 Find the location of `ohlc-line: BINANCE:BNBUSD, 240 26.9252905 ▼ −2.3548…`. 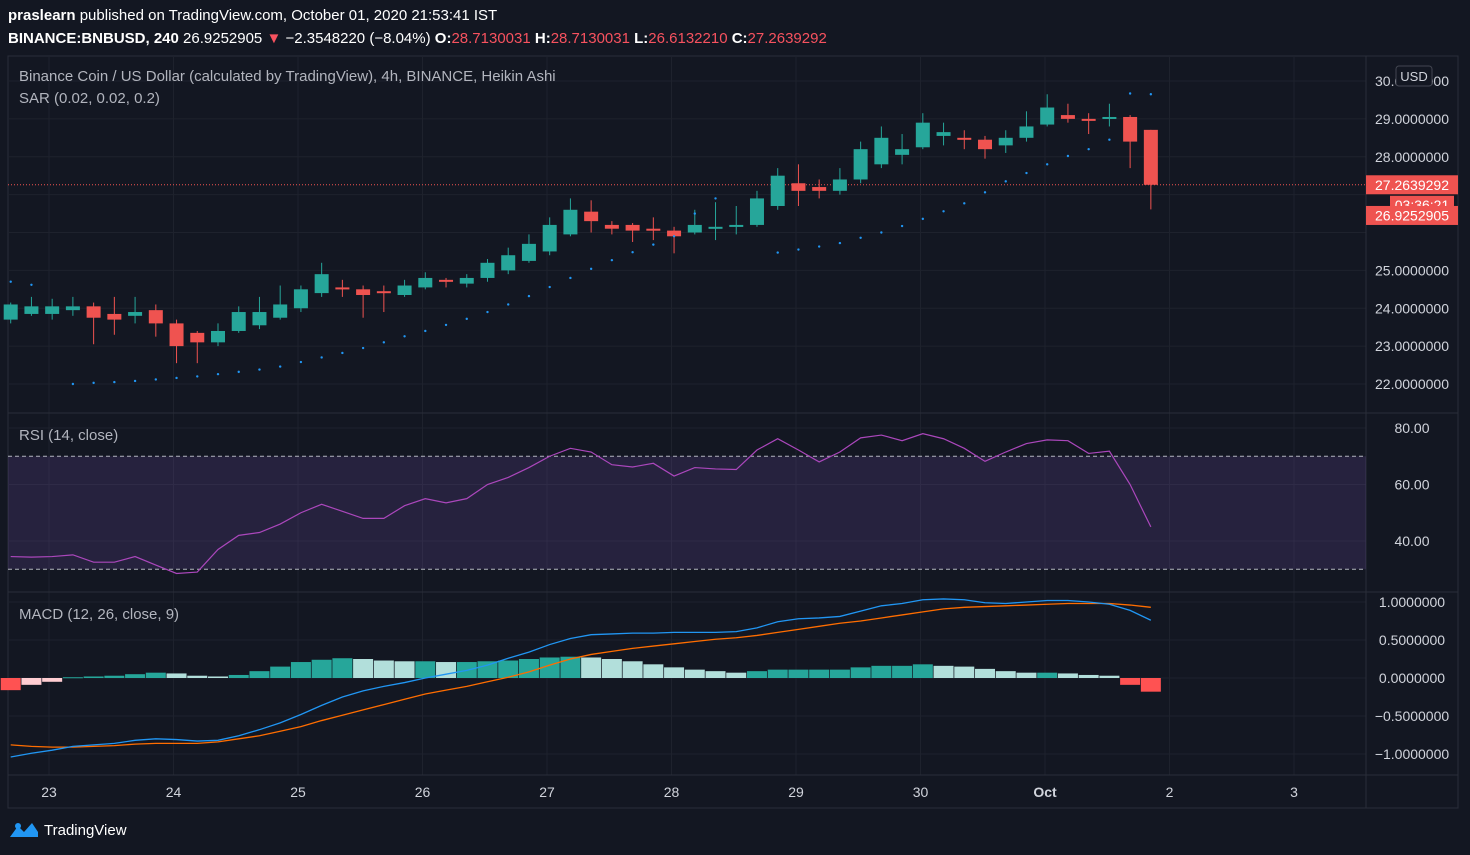

ohlc-line: BINANCE:BNBUSD, 240 26.9252905 ▼ −2.3548… is located at coordinates (417, 38).